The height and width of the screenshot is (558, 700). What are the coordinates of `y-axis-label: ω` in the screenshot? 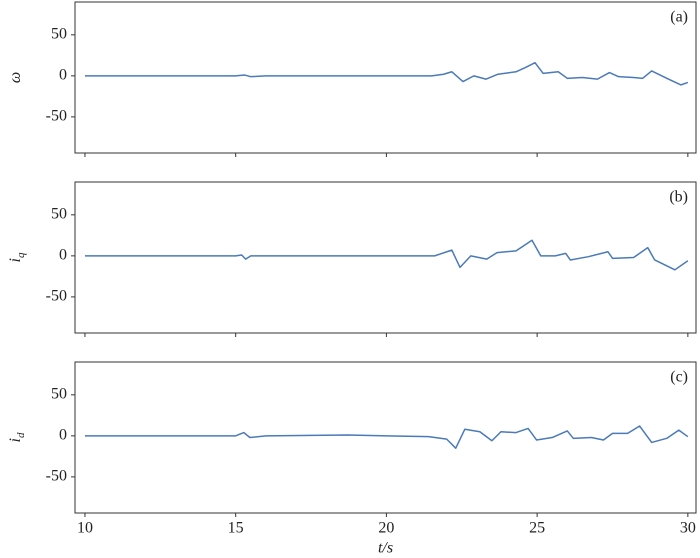 It's located at (15, 77).